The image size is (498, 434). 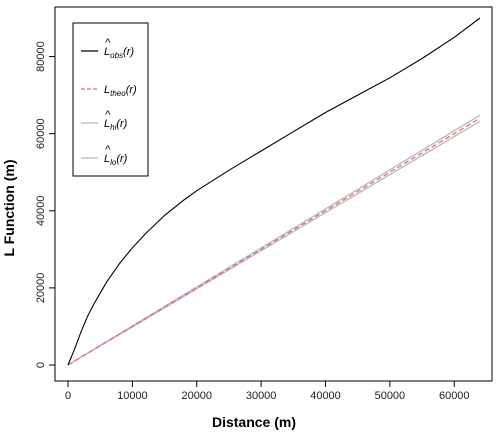 What do you see at coordinates (116, 160) in the screenshot?
I see `legend-label: Llo(r)` at bounding box center [116, 160].